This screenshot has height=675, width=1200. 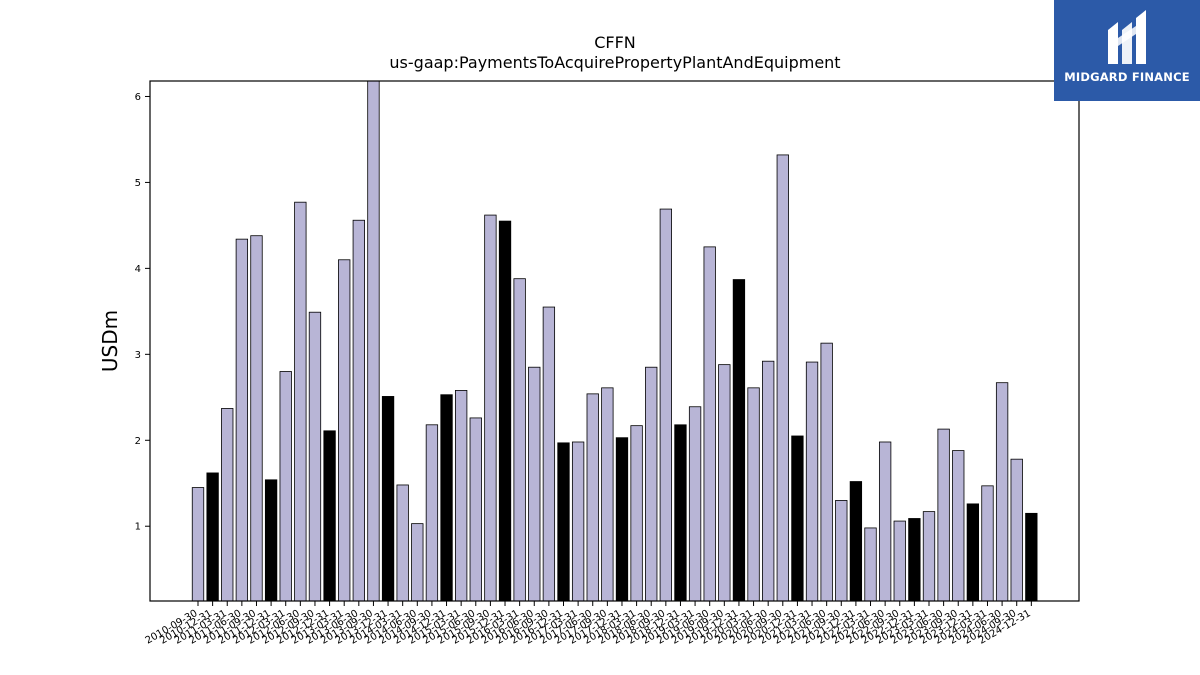 I want to click on y-axis-label: USDm, so click(x=110, y=341).